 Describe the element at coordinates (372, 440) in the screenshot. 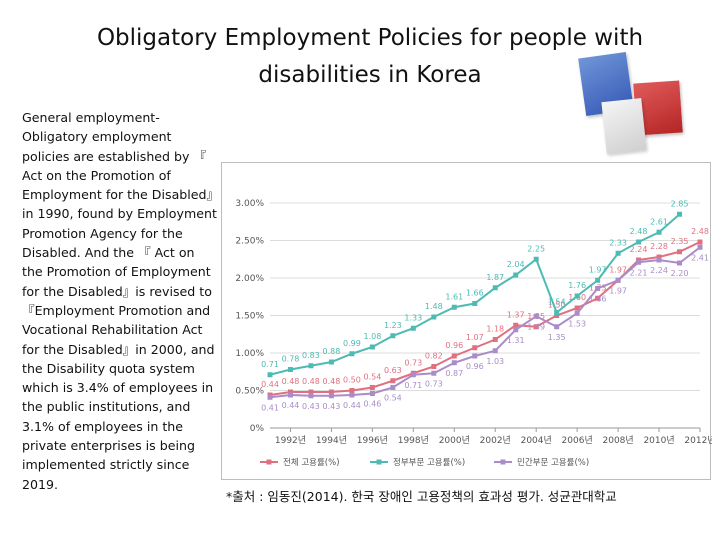

I see `x-tick-label: 1996년` at that location.